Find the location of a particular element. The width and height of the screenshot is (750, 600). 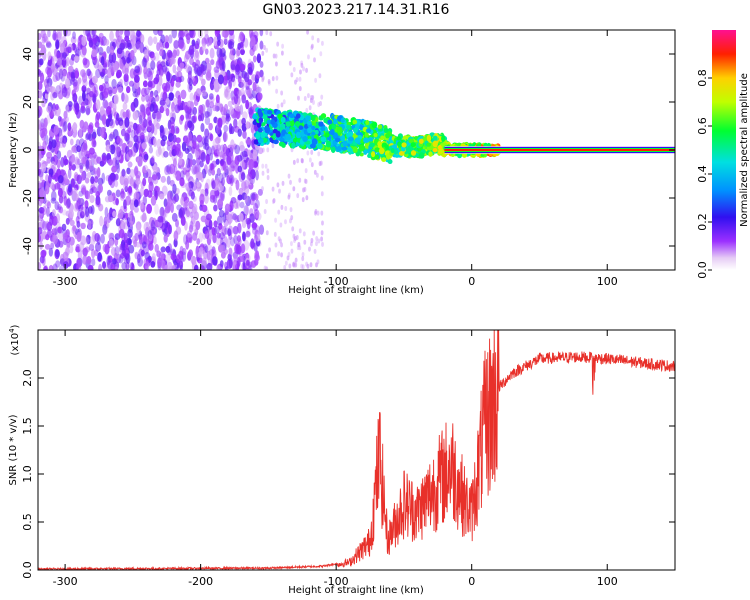

colorbar-ticks: 0.0 0.2 0.4 0.6 0.8 is located at coordinates (704, 174).